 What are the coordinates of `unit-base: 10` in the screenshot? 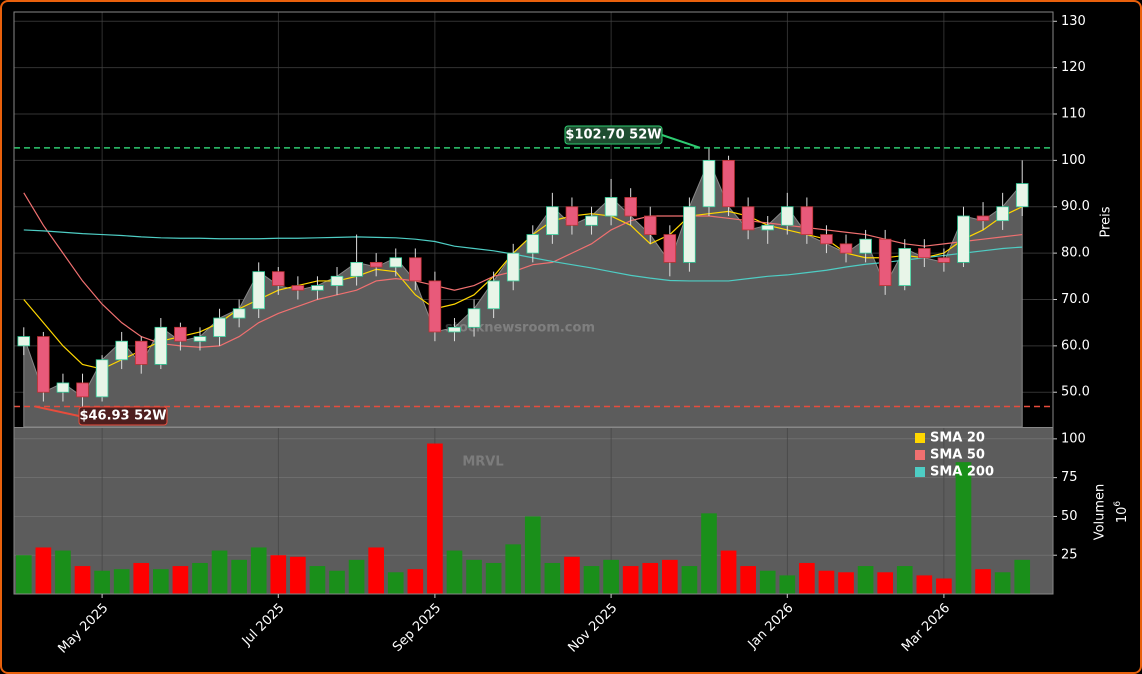 It's located at (1122, 515).